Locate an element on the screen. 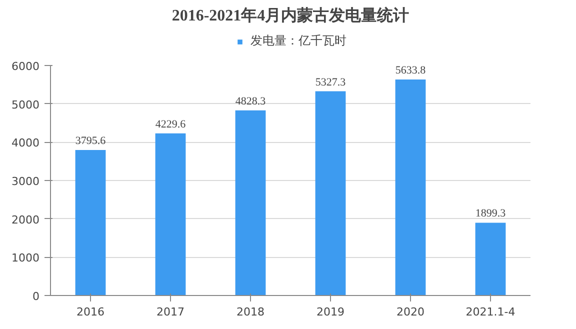  x-tick-label: 2018 is located at coordinates (250, 312).